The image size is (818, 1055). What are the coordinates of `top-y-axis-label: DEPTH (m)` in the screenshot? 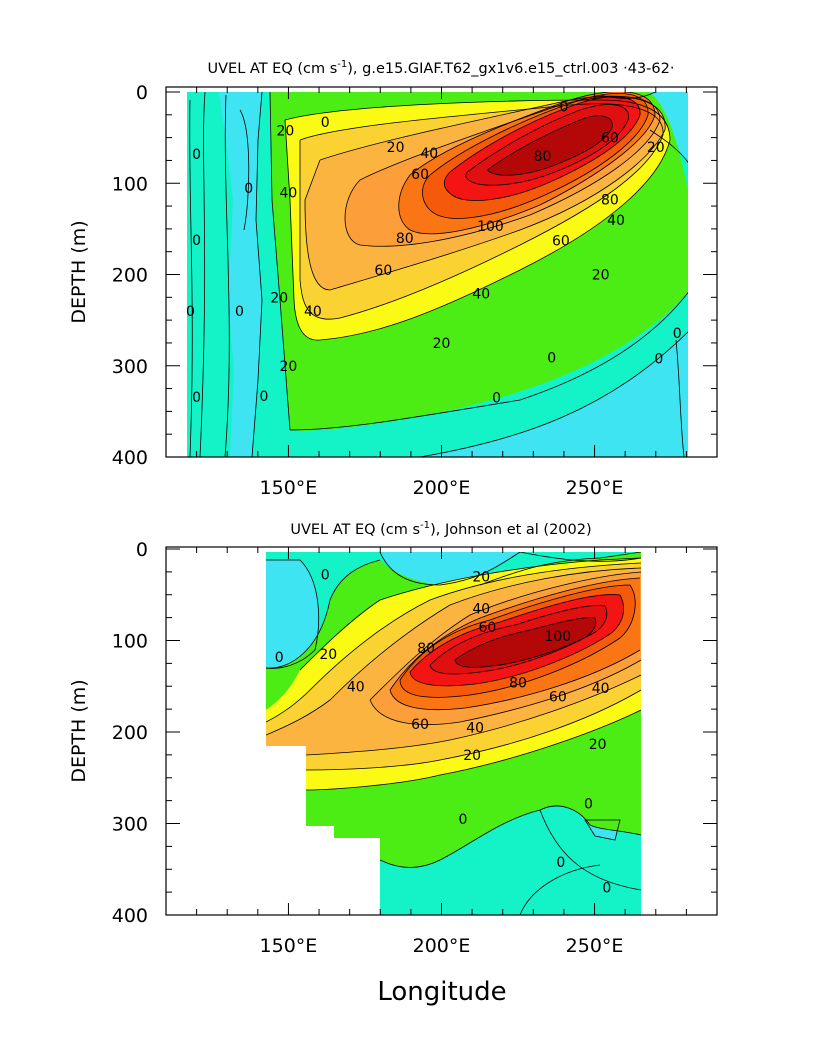 It's located at (79, 271).